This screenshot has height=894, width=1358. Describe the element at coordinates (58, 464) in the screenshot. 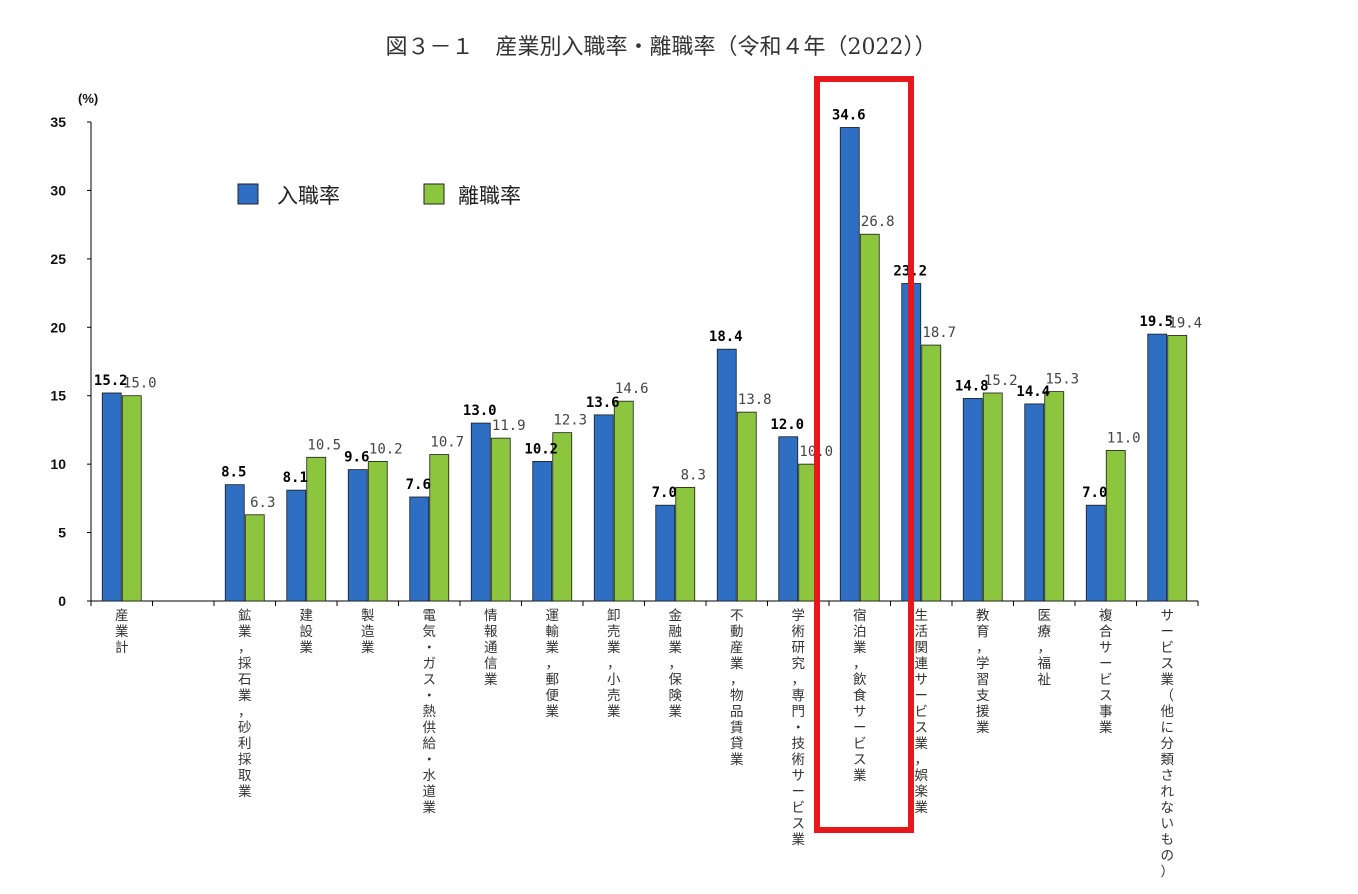

I see `y-tick-label: 10` at that location.